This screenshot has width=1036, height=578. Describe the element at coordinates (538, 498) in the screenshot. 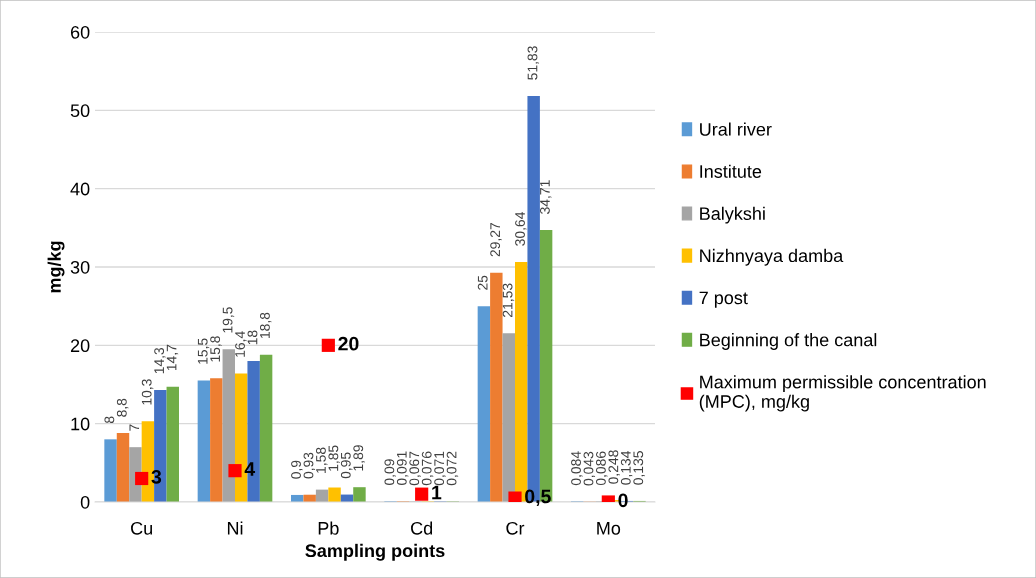

I see `data-label: 0,5` at that location.